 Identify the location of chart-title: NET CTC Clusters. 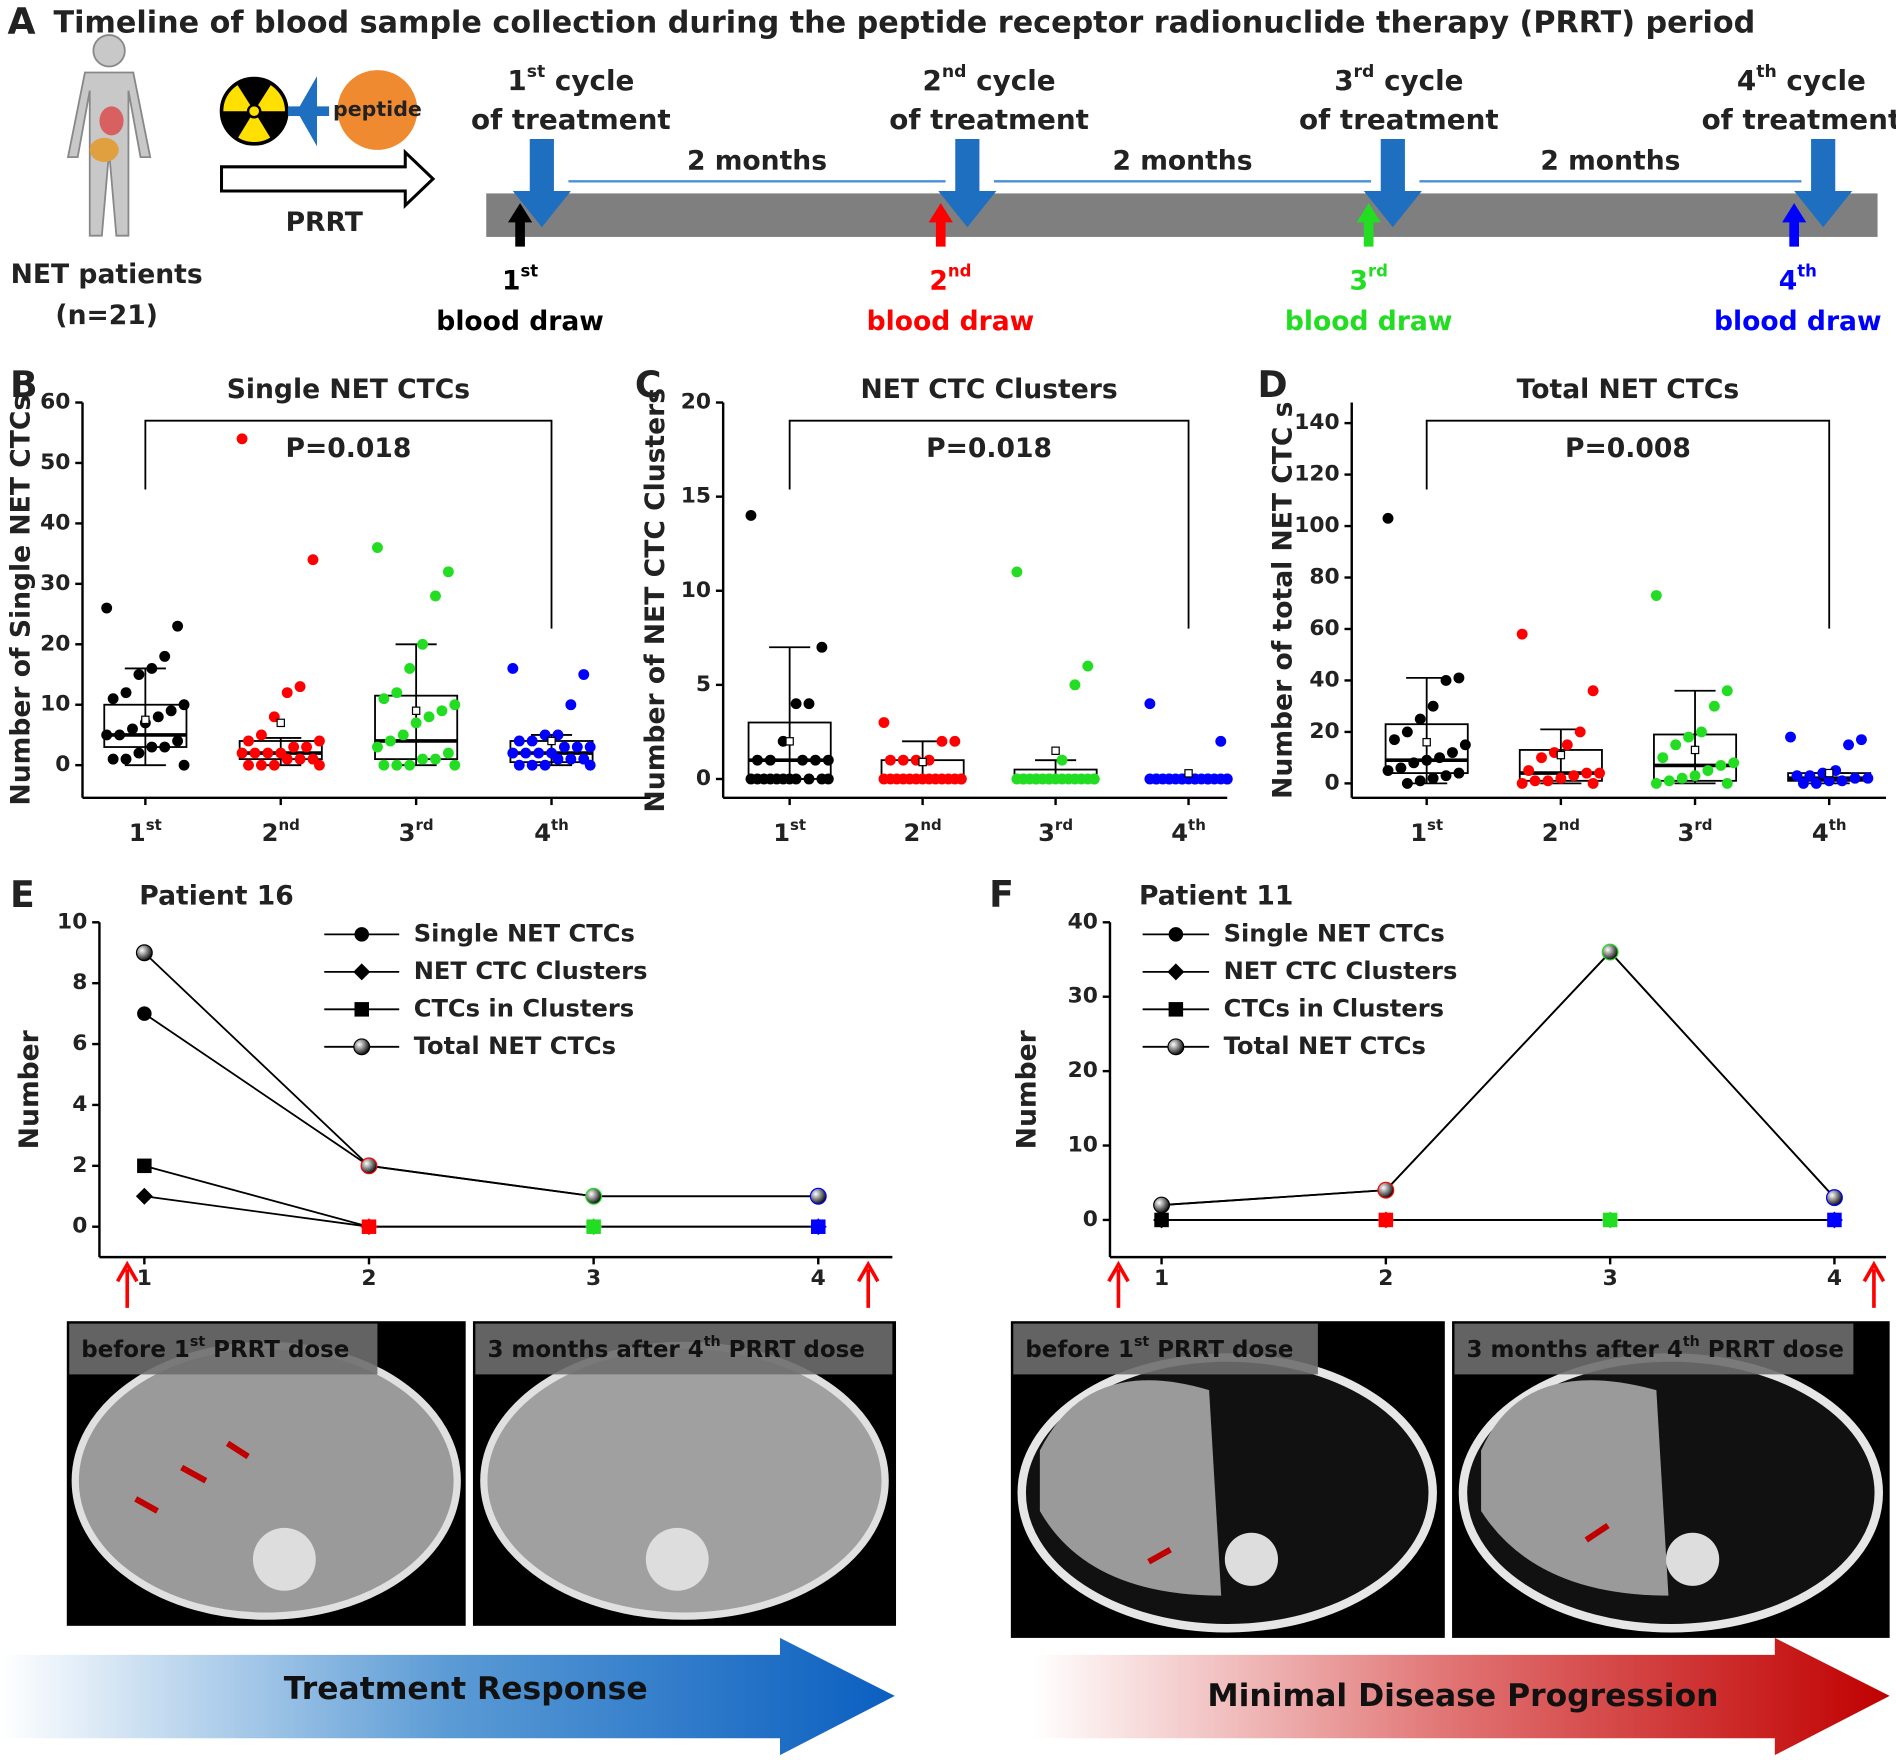
(988, 389).